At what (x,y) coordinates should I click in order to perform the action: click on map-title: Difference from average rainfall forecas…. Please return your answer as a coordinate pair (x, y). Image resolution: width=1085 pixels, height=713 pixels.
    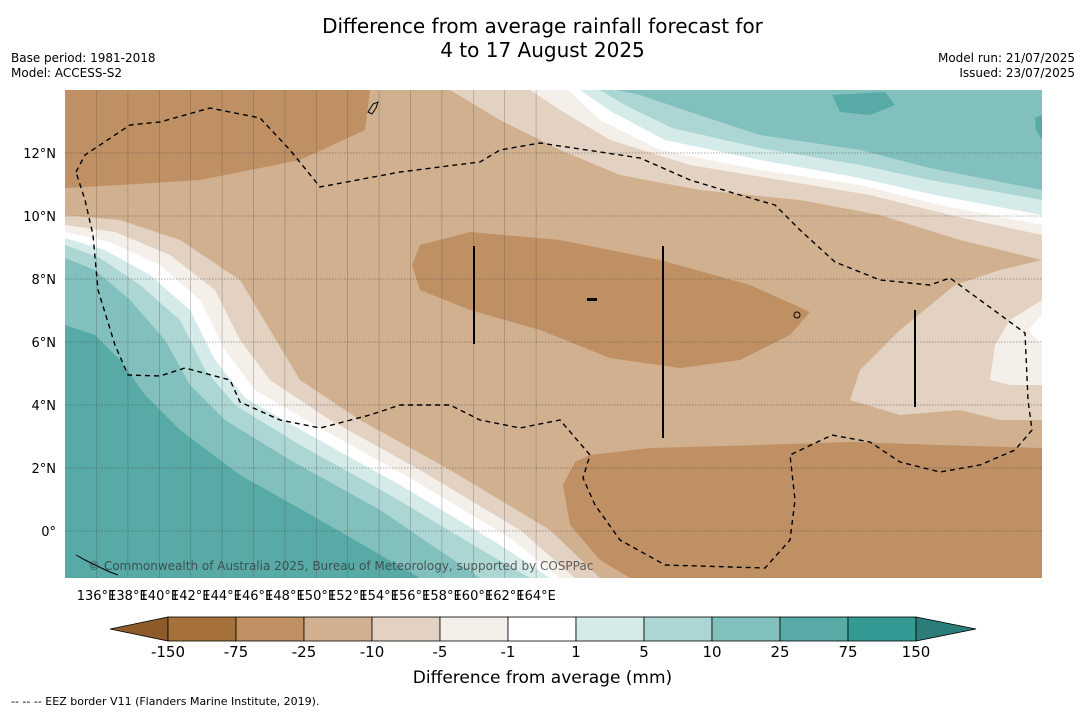
    Looking at the image, I should click on (542, 38).